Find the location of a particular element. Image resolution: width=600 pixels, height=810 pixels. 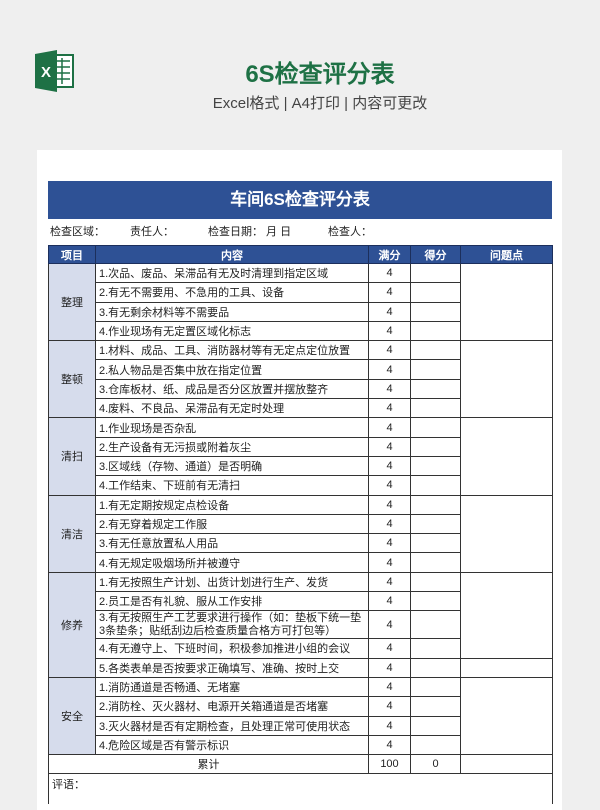

content-cell: 2.有无不需要用、不急用的工具、设备 is located at coordinates (232, 292).